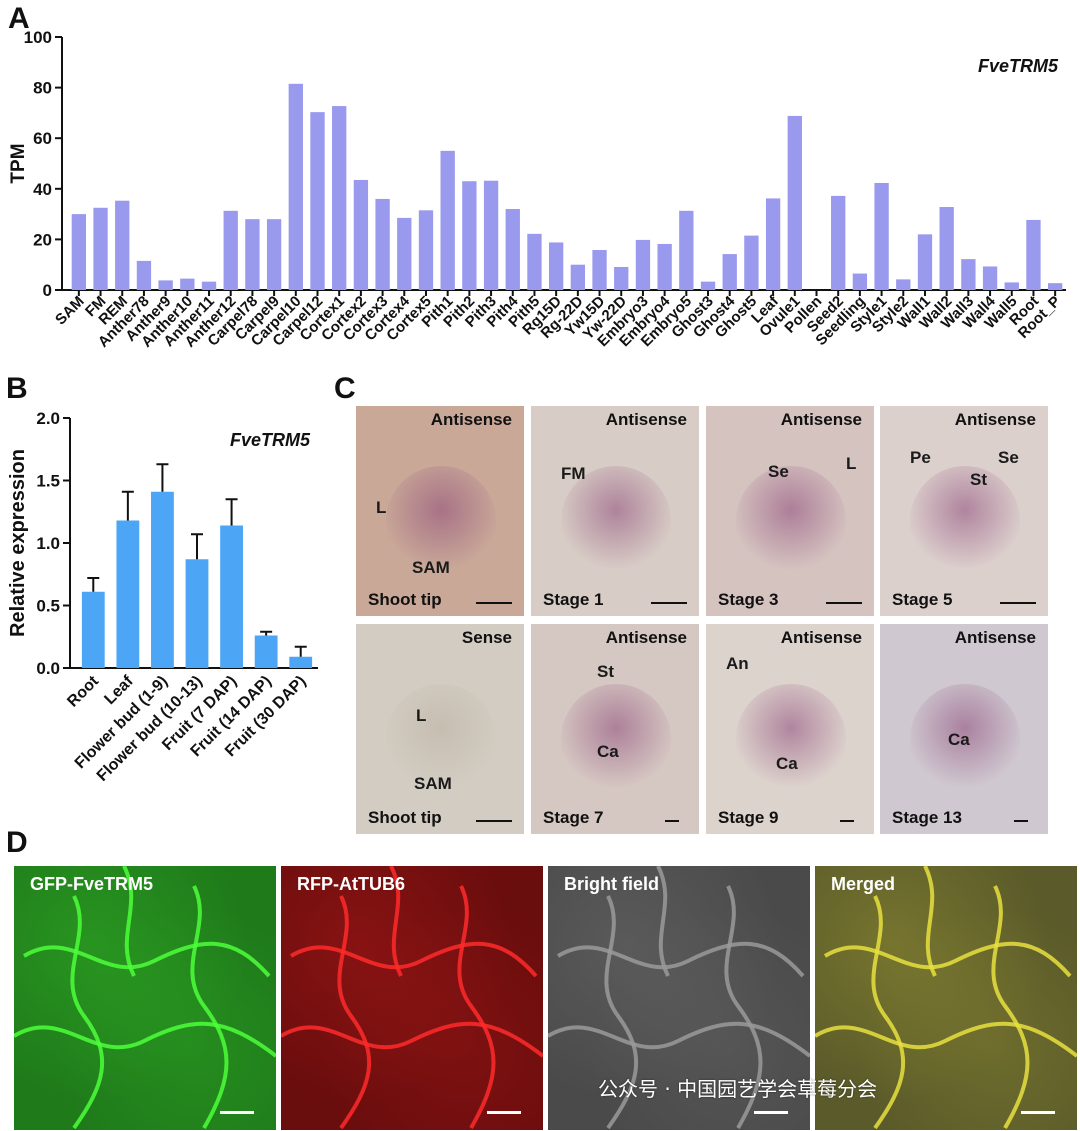 The width and height of the screenshot is (1080, 1131). What do you see at coordinates (19, 18) in the screenshot?
I see `panel-letter-a: A` at bounding box center [19, 18].